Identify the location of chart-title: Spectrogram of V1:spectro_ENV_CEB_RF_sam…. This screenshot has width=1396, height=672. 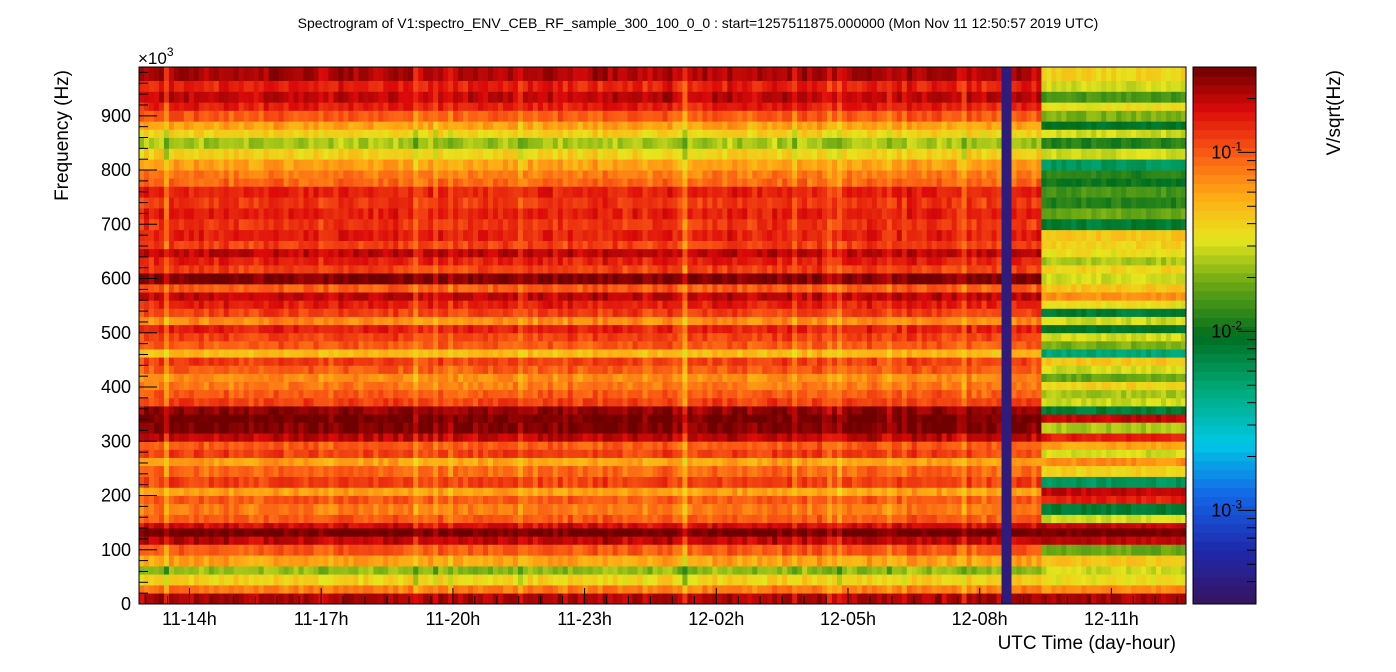
(698, 23).